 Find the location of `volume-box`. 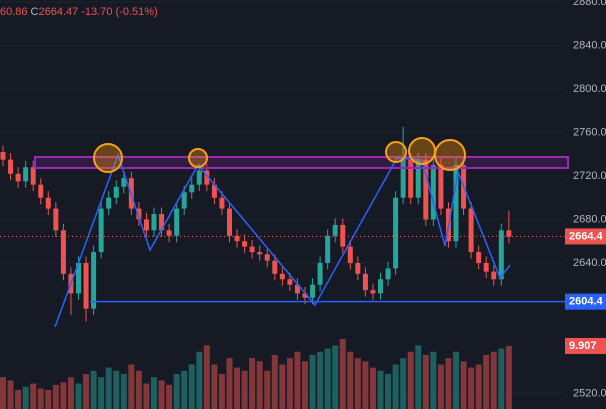

volume-box is located at coordinates (585, 345).